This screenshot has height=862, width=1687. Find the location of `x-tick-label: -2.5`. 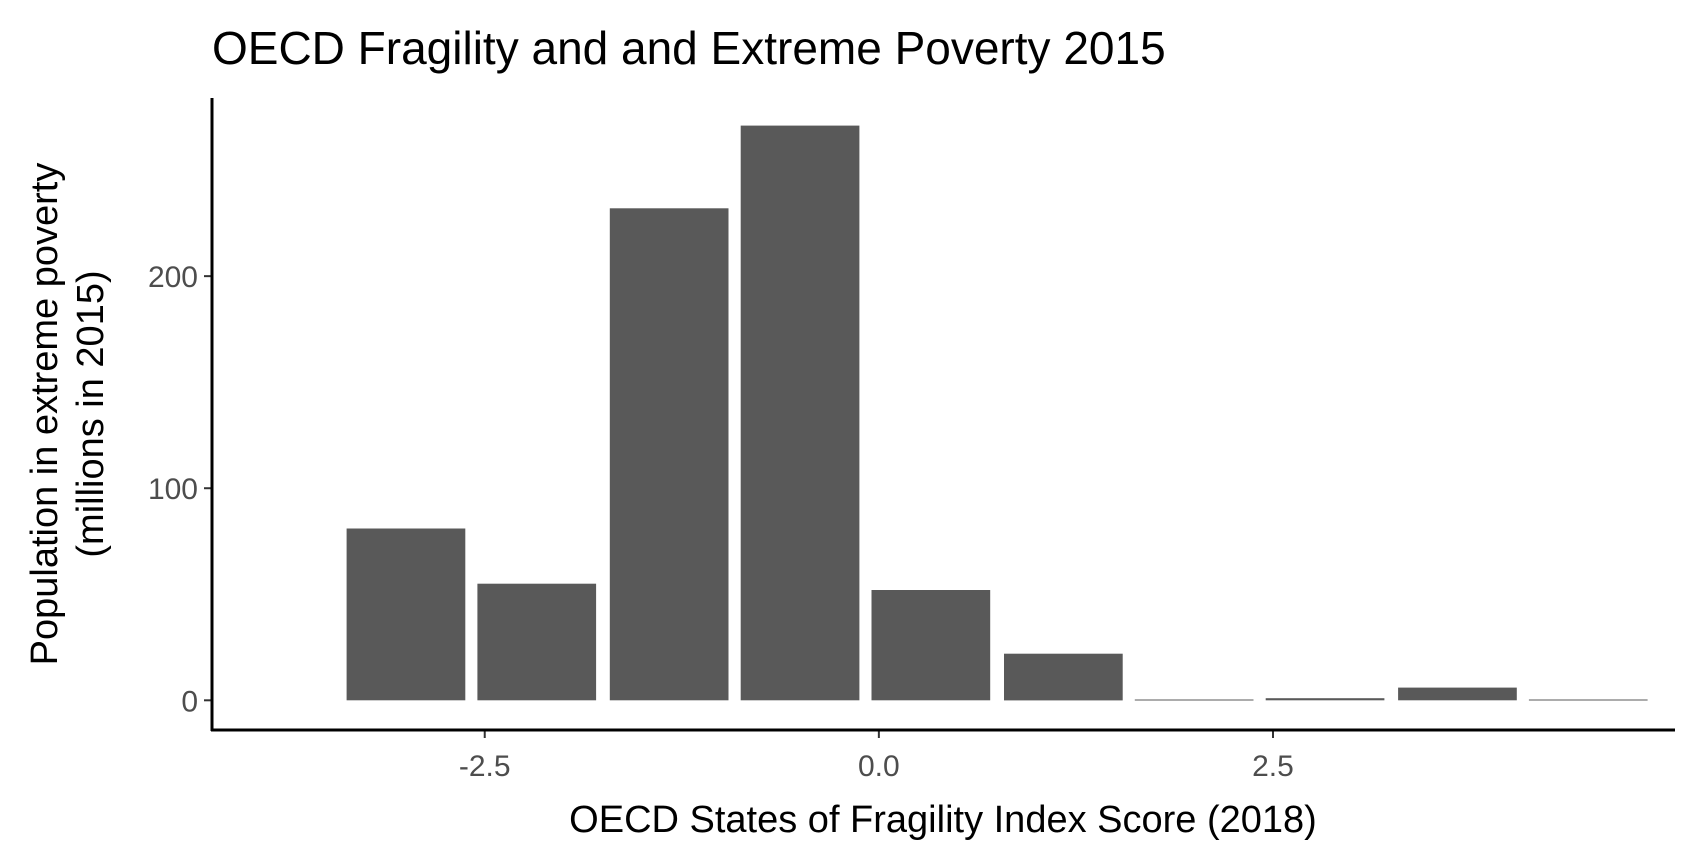

x-tick-label: -2.5 is located at coordinates (485, 766).